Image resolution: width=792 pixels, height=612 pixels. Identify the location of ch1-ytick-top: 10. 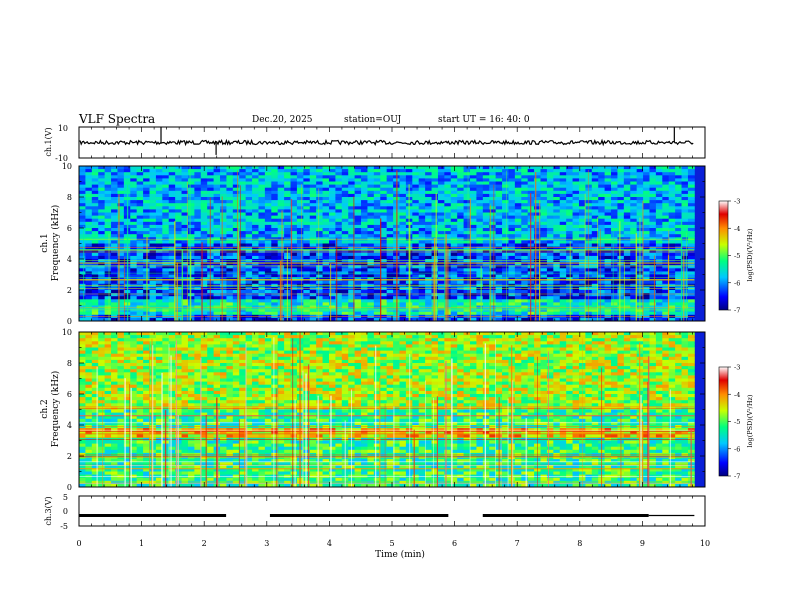
(63, 128).